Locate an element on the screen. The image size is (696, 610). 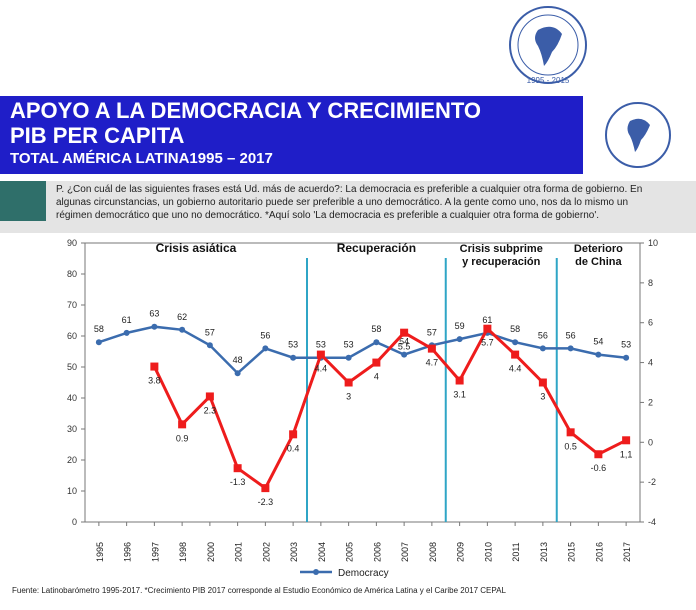
gdp-growth-data-label: 5.7 is located at coordinates (487, 343).